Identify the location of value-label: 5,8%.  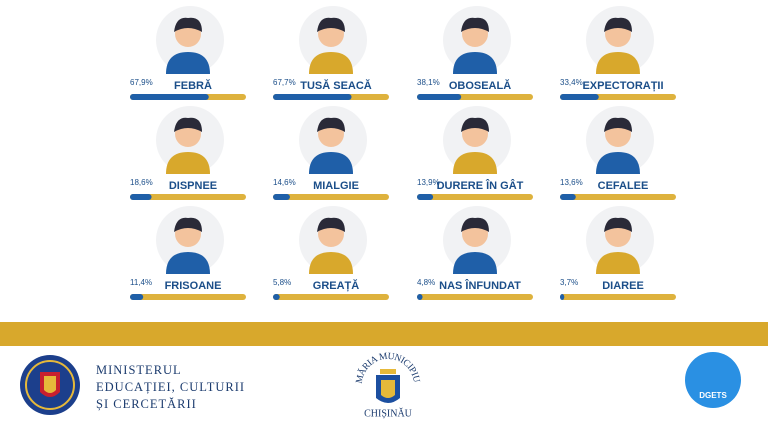
(282, 282).